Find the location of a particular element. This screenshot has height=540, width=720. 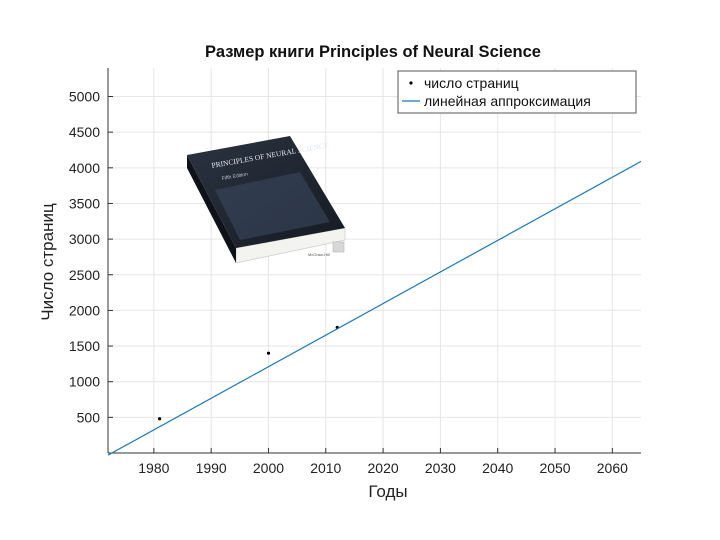

x-tick-label: 2030 is located at coordinates (440, 468).